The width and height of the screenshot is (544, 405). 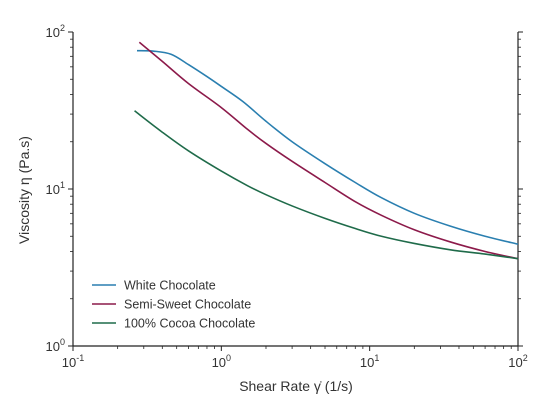 I want to click on x-tick-label: 10¹, so click(x=369, y=361).